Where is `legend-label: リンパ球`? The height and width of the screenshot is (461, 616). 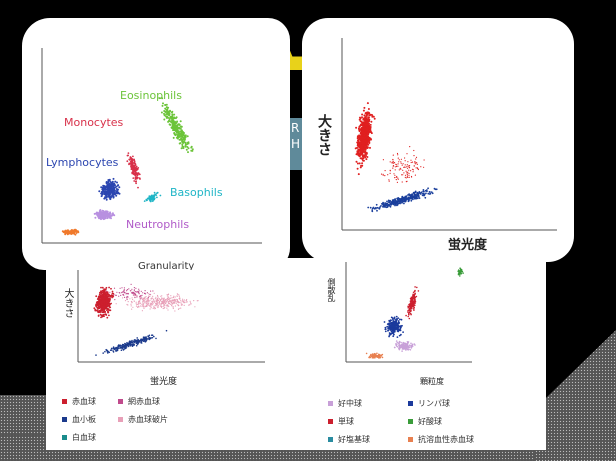 legend-label: リンパ球 is located at coordinates (434, 403).